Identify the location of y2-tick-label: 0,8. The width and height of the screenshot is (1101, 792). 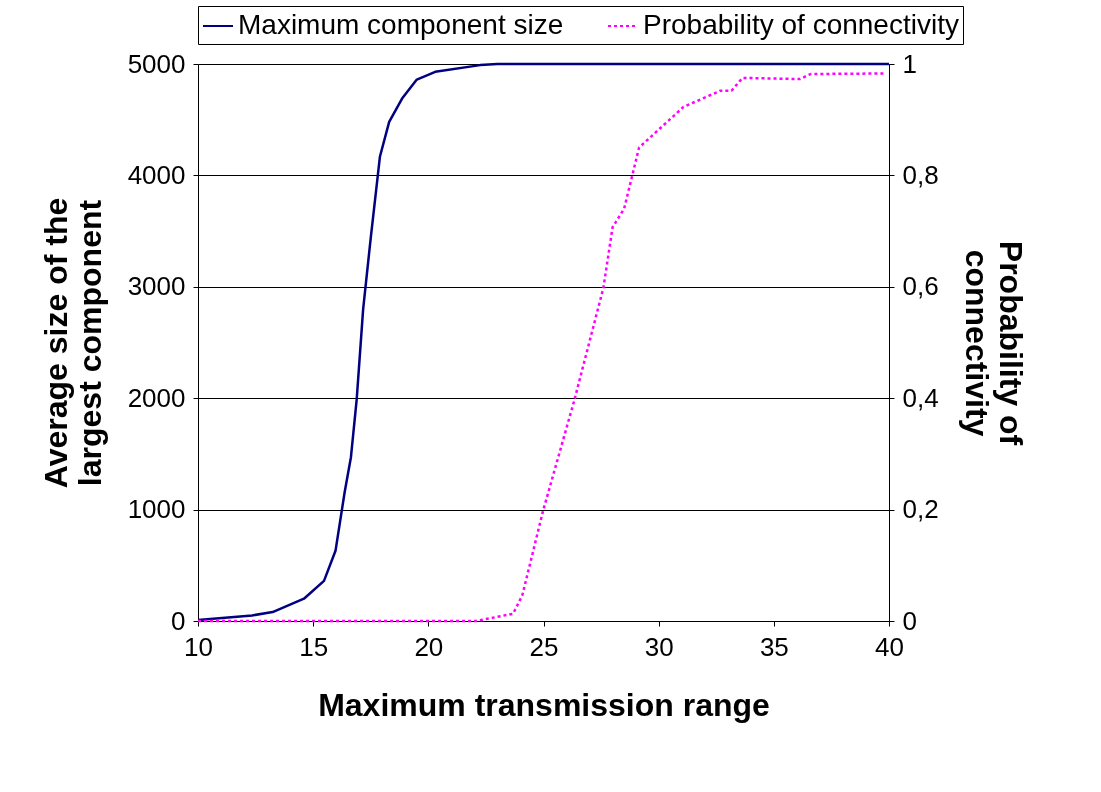
(920, 174).